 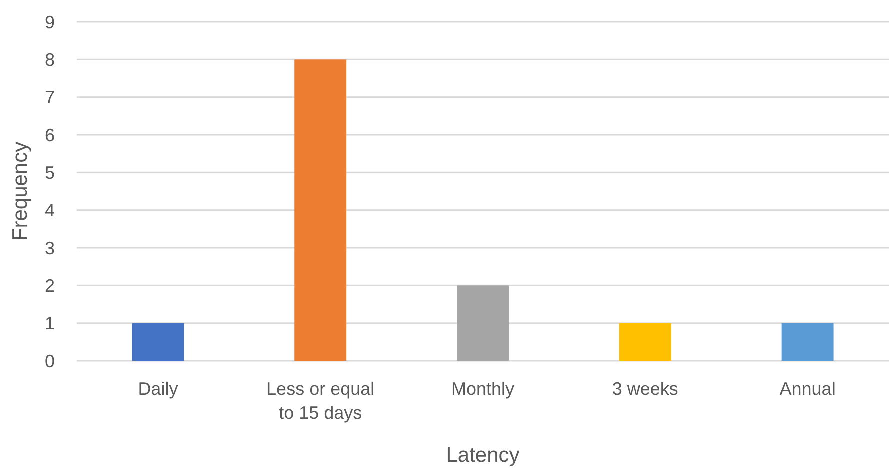 I want to click on y-tick-label: 8, so click(x=49, y=60).